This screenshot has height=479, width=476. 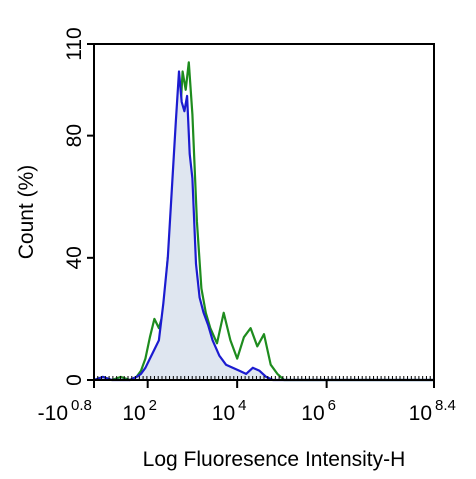 What do you see at coordinates (153, 405) in the screenshot?
I see `x-tick-exponent: 2` at bounding box center [153, 405].